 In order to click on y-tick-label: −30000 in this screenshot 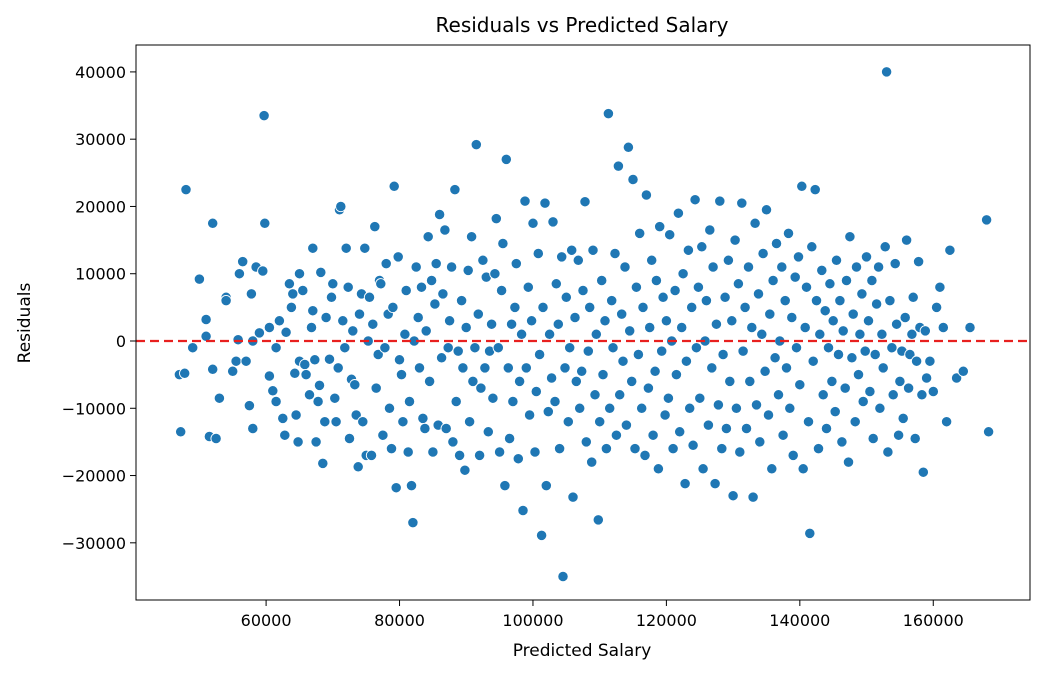, I will do `click(94, 543)`.